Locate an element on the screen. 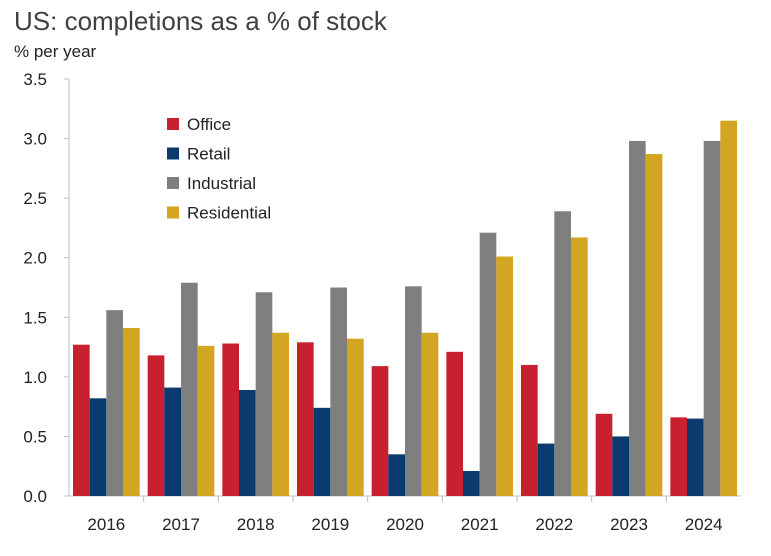 This screenshot has height=556, width=771. bar-residential-2021 is located at coordinates (504, 376).